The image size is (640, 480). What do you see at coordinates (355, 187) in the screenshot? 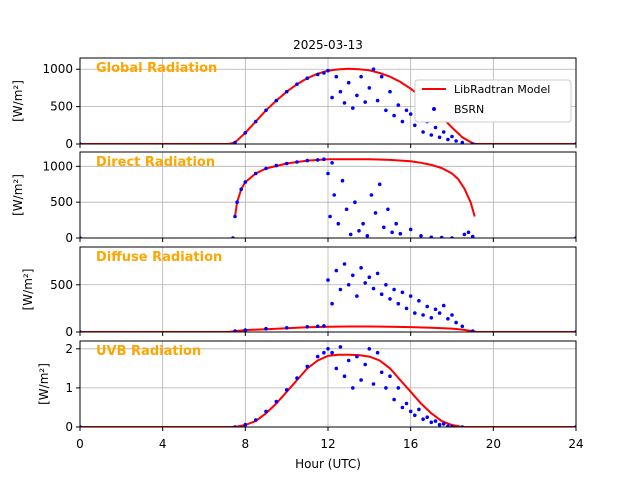
I see `model-line` at bounding box center [355, 187].